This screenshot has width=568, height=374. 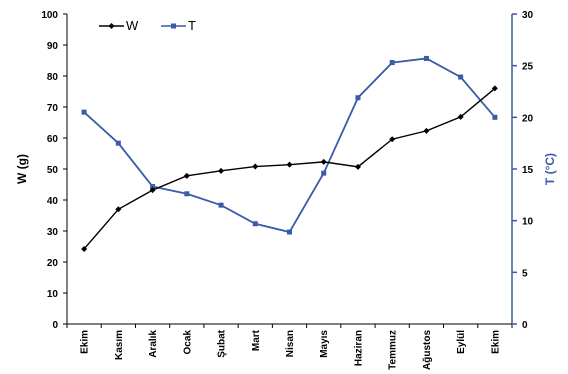 I want to click on left-y-tick-label: 20, so click(x=53, y=263).